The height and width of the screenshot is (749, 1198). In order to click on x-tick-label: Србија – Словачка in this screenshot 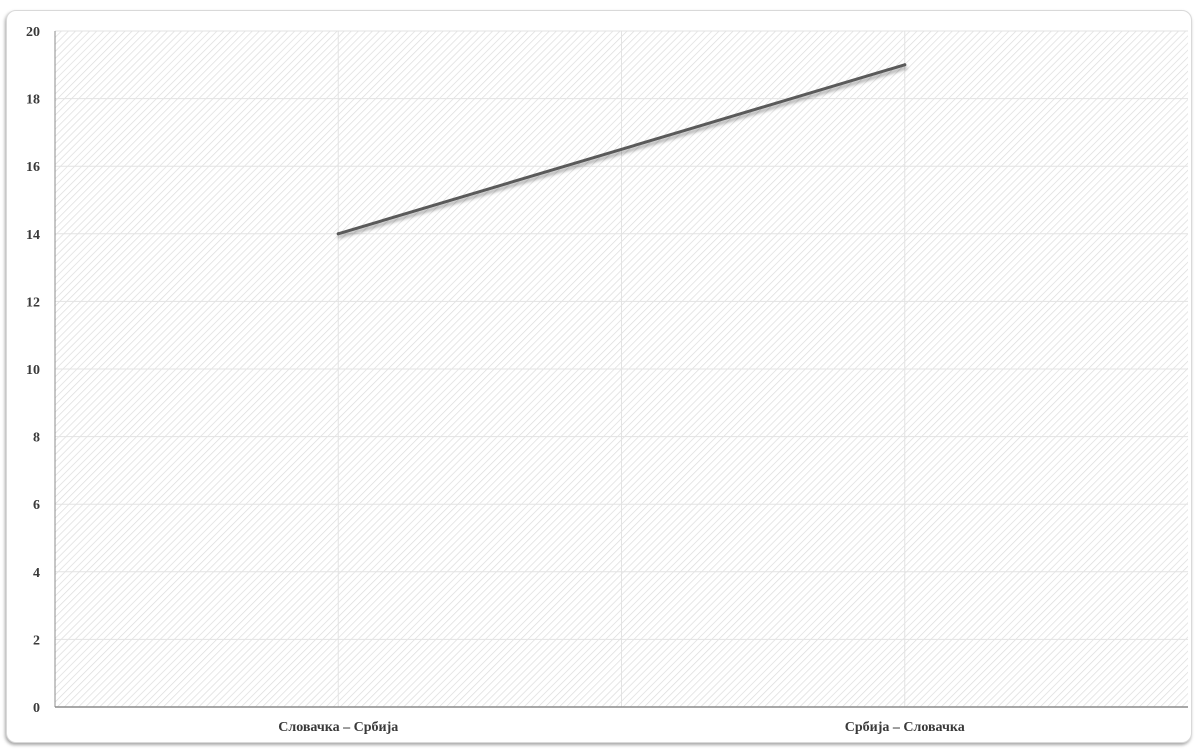, I will do `click(905, 727)`.